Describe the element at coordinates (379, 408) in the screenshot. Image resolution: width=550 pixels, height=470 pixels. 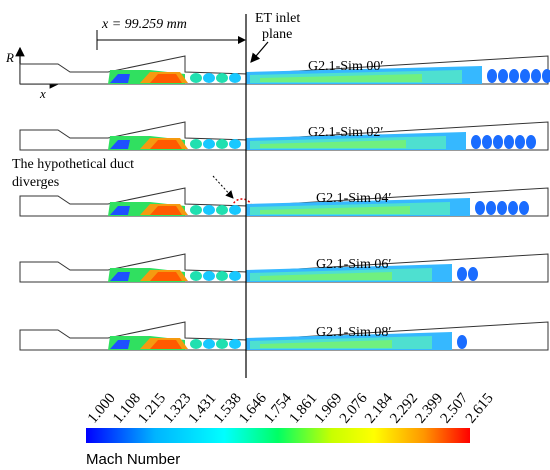
I see `colorbar-tick-label: 2.184` at that location.